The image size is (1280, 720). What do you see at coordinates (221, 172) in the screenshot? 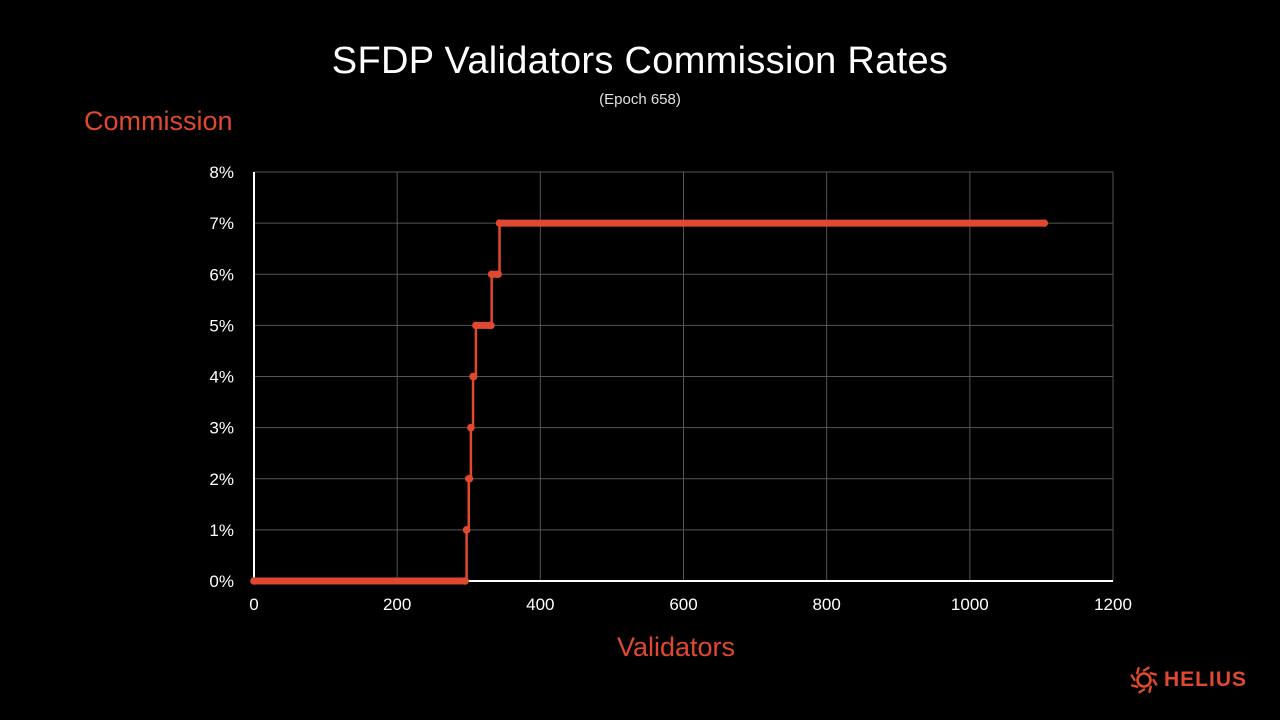
I see `y-tick-label: 8%` at bounding box center [221, 172].